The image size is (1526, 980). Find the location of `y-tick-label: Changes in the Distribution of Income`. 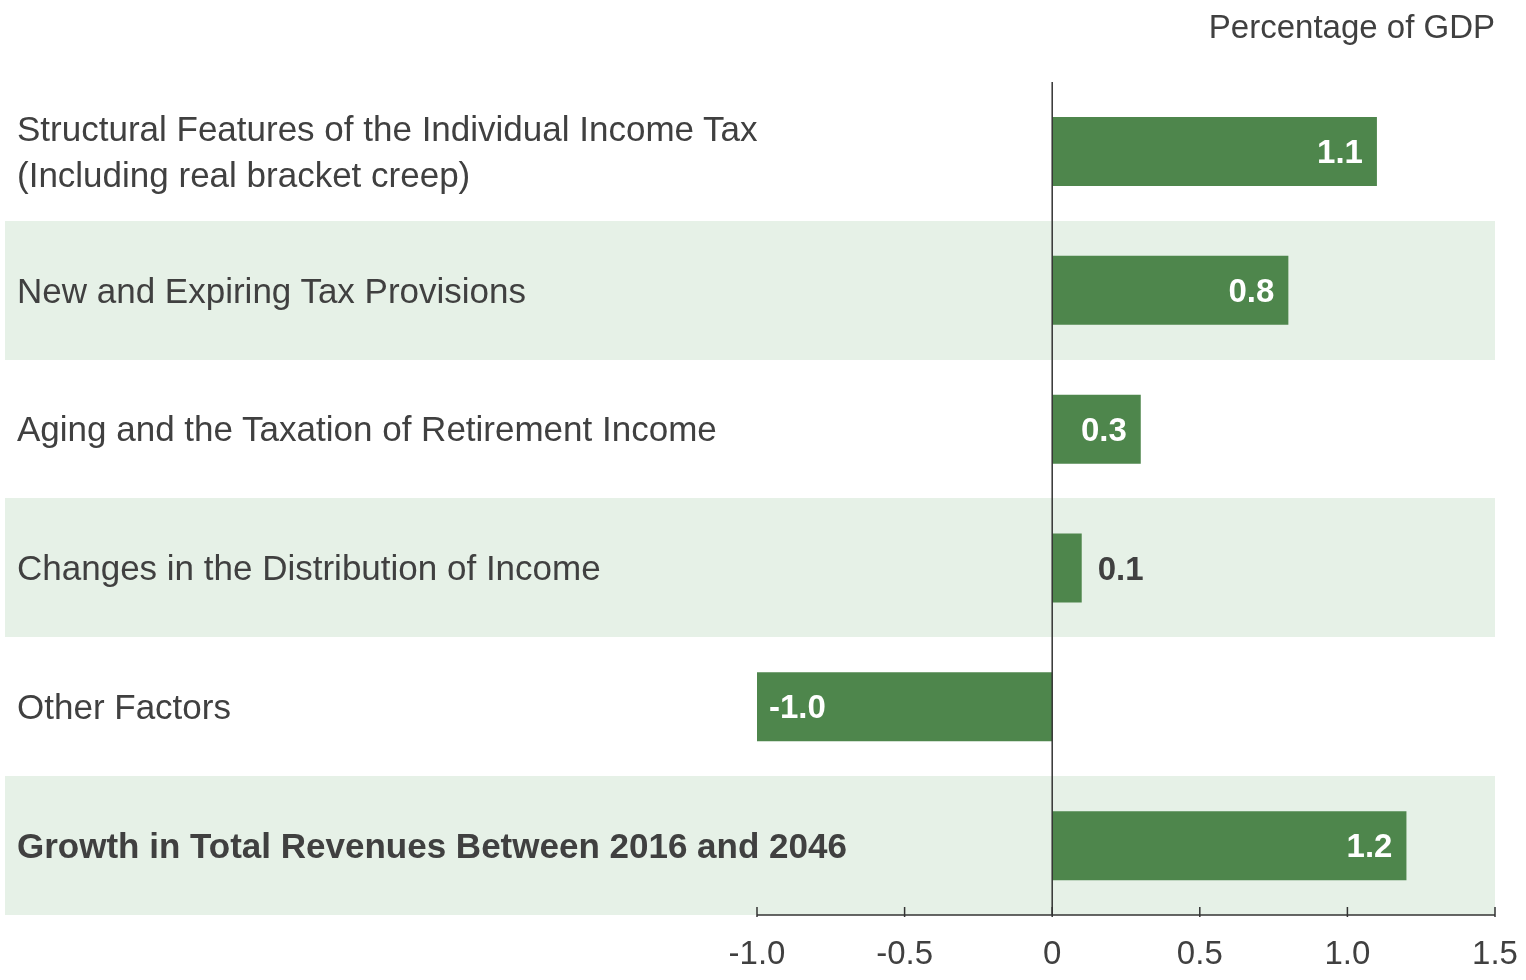

y-tick-label: Changes in the Distribution of Income is located at coordinates (309, 568).